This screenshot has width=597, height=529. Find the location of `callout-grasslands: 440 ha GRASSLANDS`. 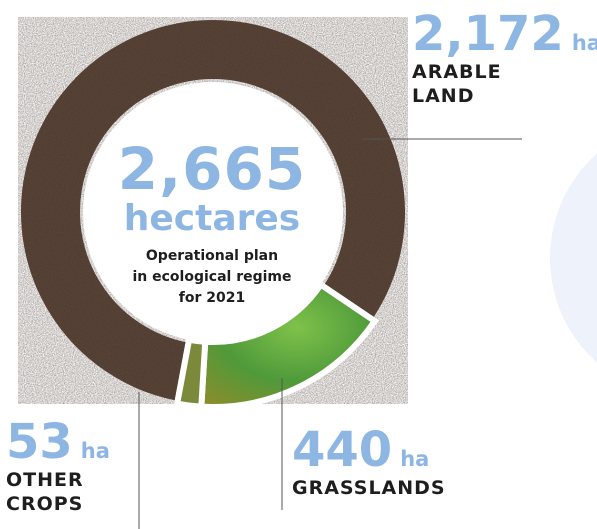

callout-grasslands: 440 ha GRASSLANDS is located at coordinates (369, 462).